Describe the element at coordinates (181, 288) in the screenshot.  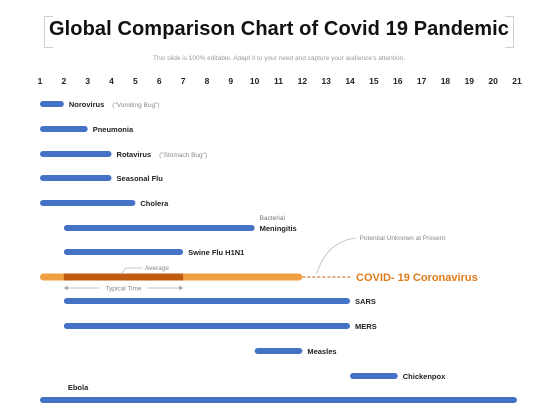
I see `typical-time-arrow-right` at that location.